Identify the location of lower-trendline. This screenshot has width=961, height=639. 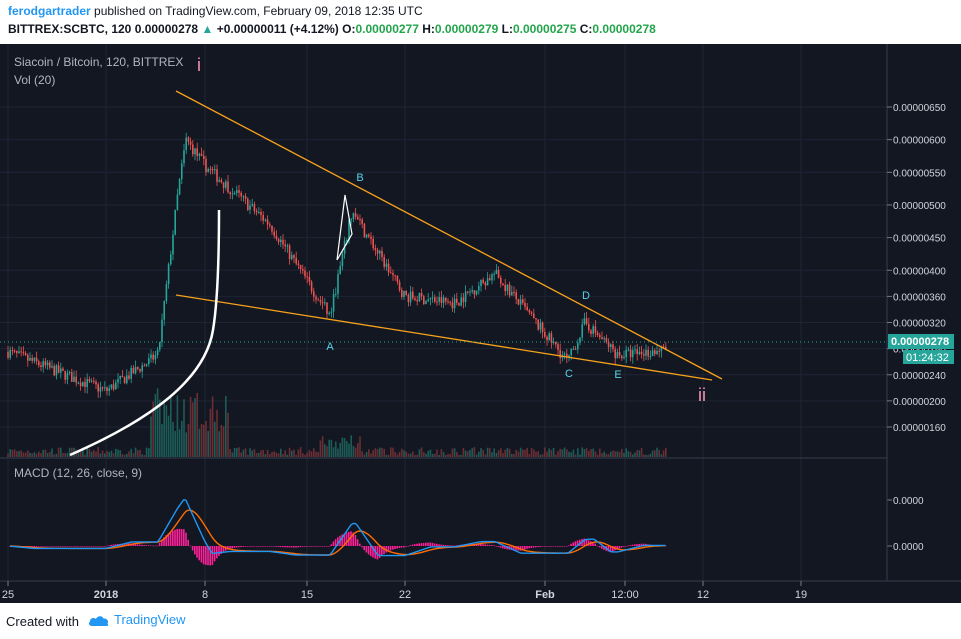
(444, 337).